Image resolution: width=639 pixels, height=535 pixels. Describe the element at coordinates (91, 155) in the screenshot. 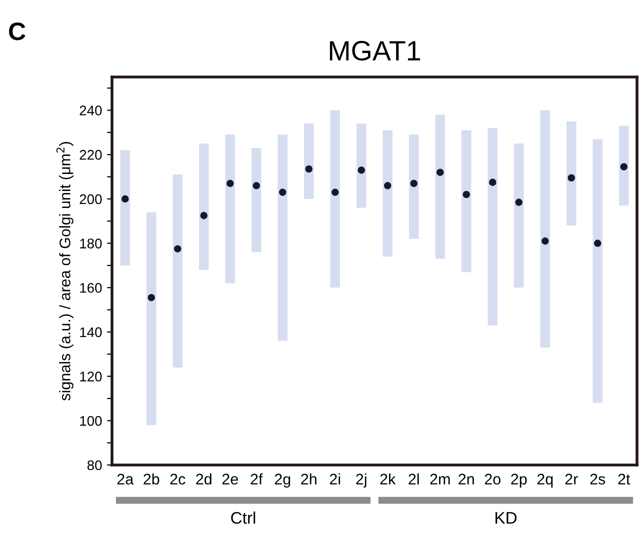

I see `y-tick-label: 220` at that location.